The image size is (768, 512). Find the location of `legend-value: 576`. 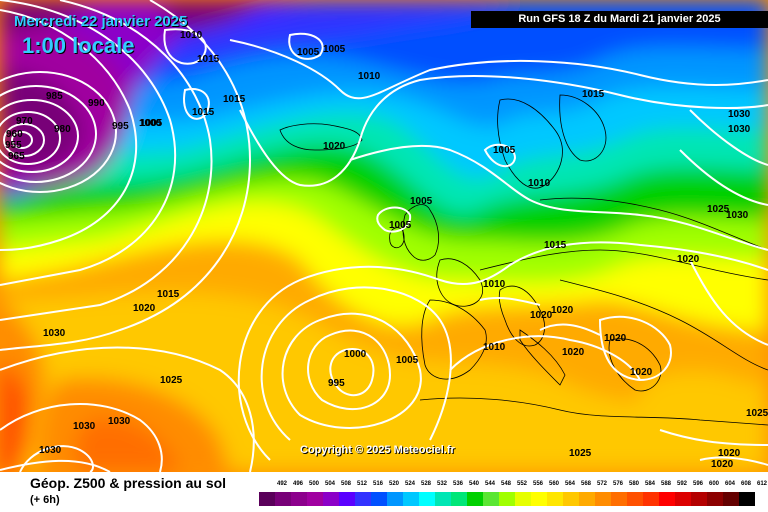

legend-value: 576 is located at coordinates (617, 484).